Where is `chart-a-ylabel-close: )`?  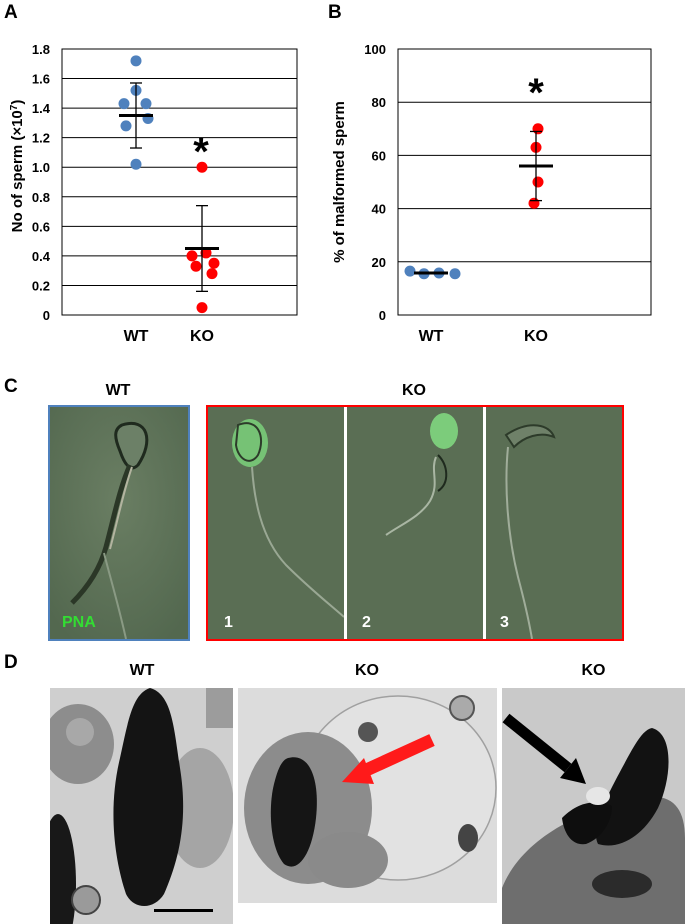
chart-a-ylabel-close: ) is located at coordinates (17, 102).